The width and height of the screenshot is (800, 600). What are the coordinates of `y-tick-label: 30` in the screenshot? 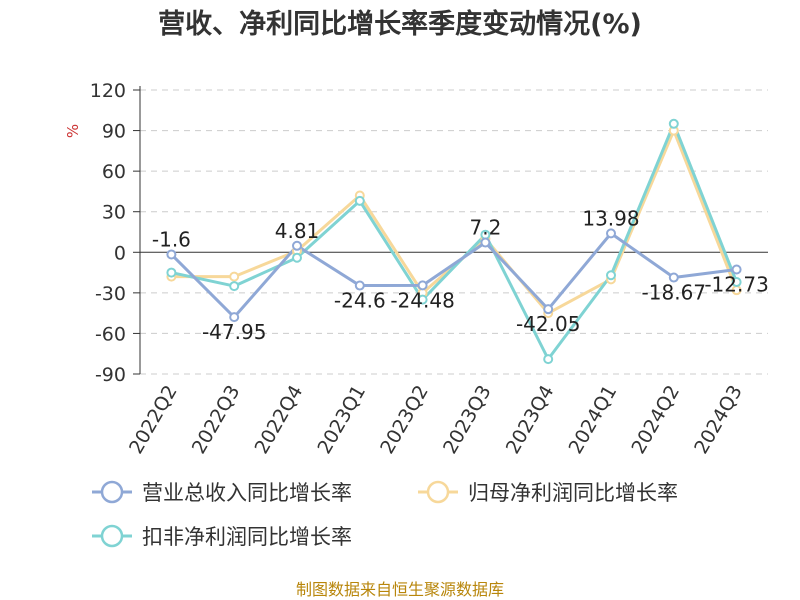 It's located at (114, 213).